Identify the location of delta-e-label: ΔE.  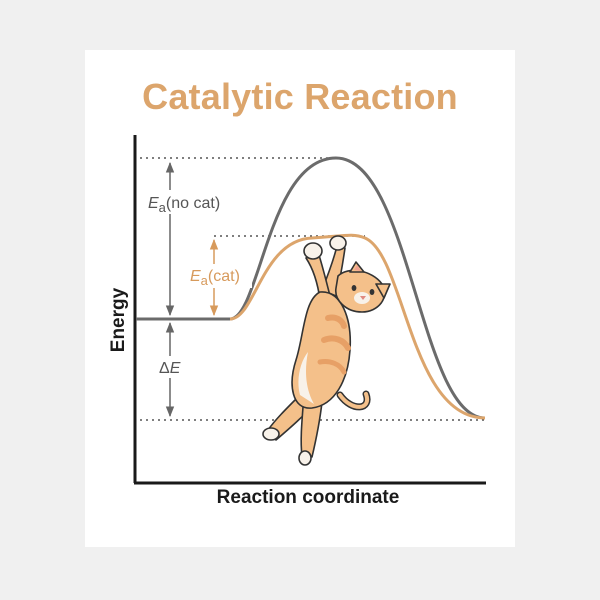
(170, 368).